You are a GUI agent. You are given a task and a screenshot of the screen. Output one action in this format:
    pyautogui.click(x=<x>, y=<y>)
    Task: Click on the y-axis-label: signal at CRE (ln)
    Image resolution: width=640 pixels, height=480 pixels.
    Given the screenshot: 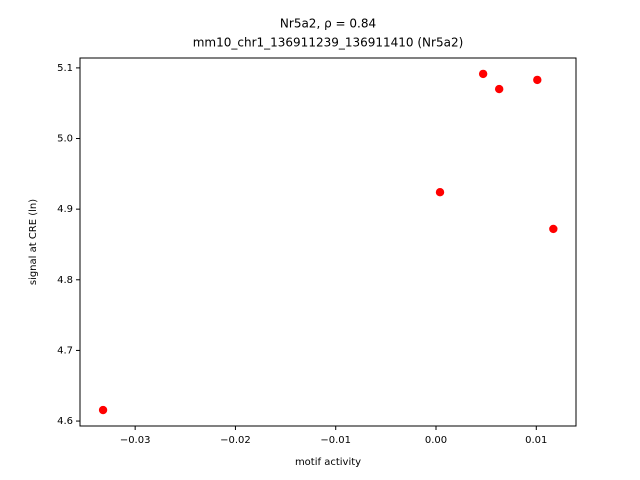 What is the action you would take?
    pyautogui.click(x=33, y=242)
    